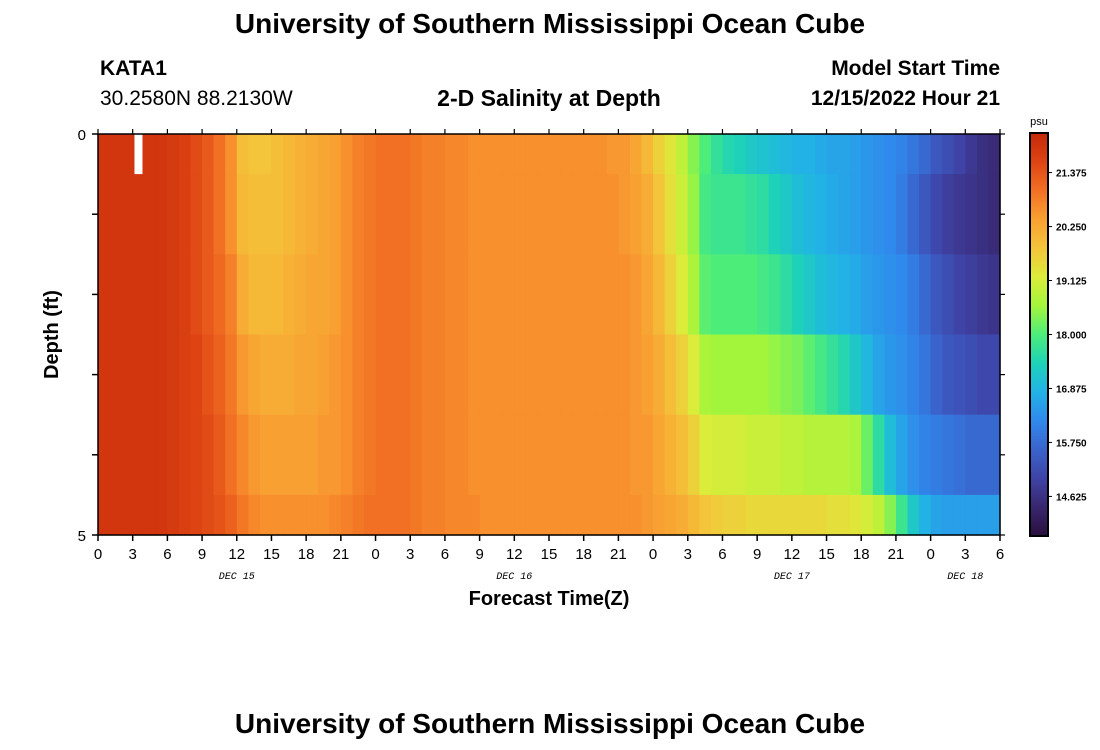  I want to click on colorbar-tick-label: 16.875, so click(1071, 389).